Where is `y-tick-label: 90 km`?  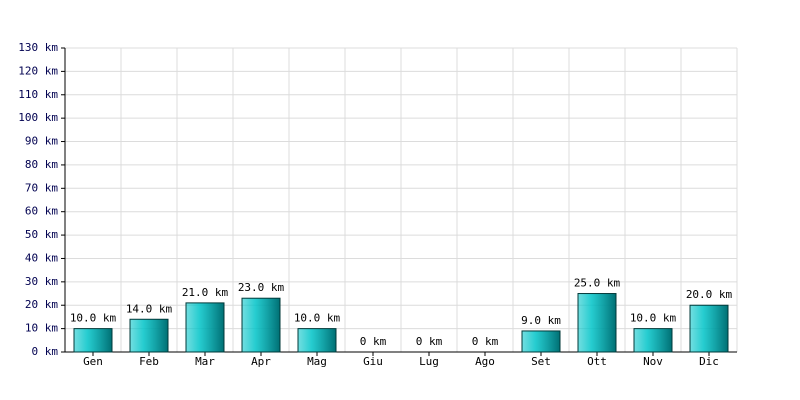 y-tick-label: 90 km is located at coordinates (41, 141).